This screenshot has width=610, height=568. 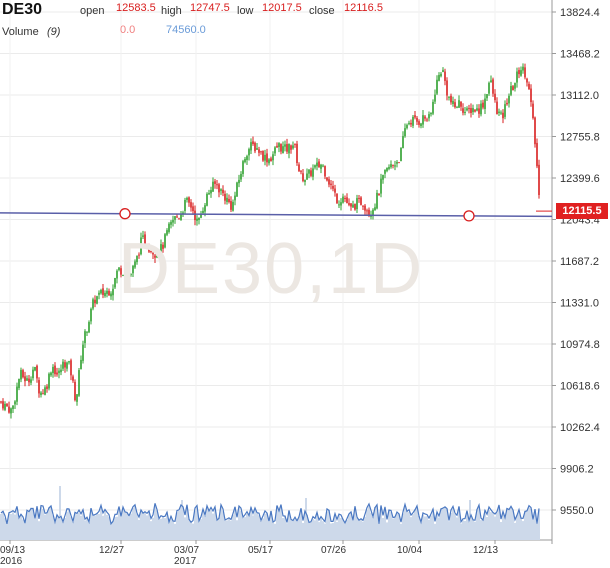 What do you see at coordinates (582, 211) in the screenshot?
I see `current-price-tag: 12115.5` at bounding box center [582, 211].